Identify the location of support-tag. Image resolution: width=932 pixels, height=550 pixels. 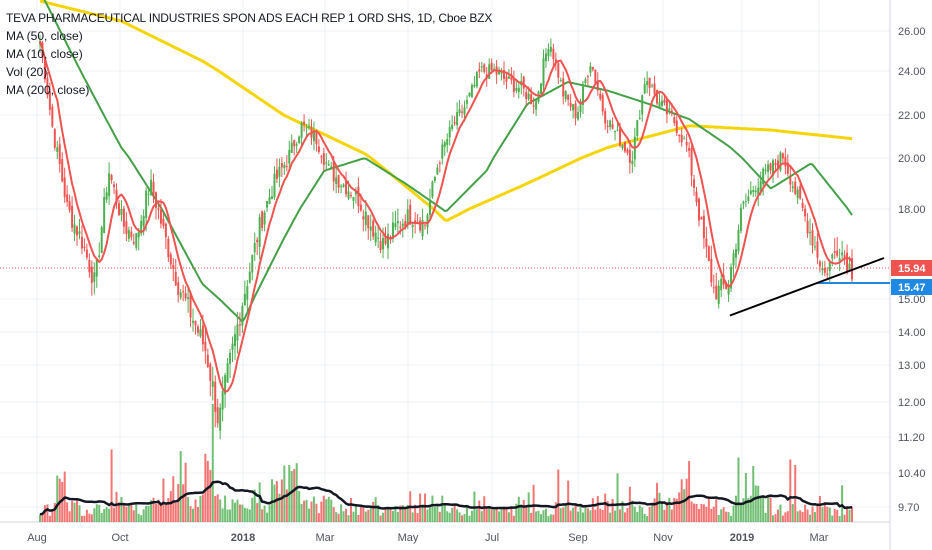
(911, 287).